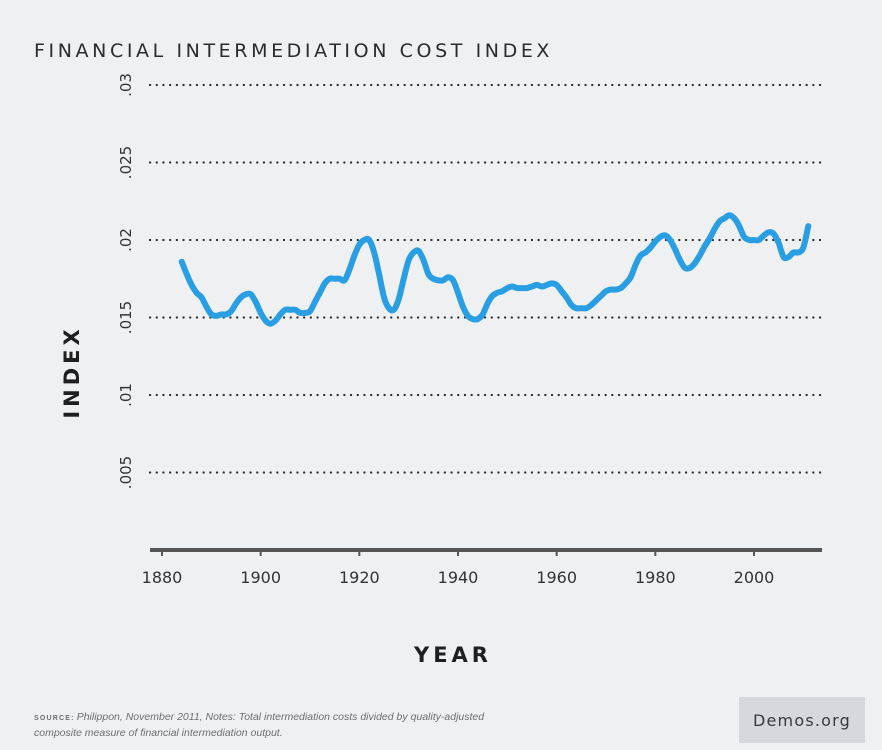 This screenshot has height=750, width=882. What do you see at coordinates (294, 51) in the screenshot?
I see `chart-title: FINANCIAL INTERMEDIATION COST INDEX` at bounding box center [294, 51].